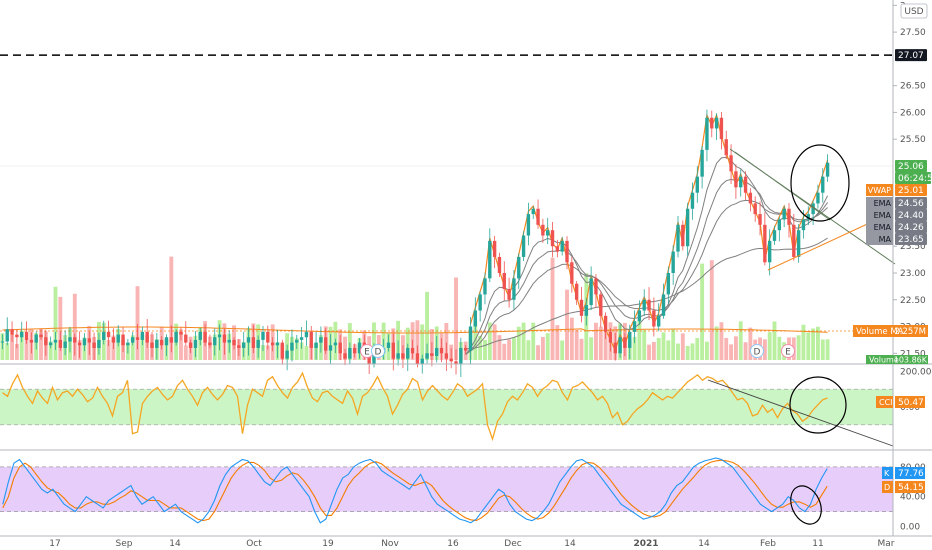 This screenshot has width=932, height=550. What do you see at coordinates (446, 493) in the screenshot?
I see `stochastic-pane` at bounding box center [446, 493].